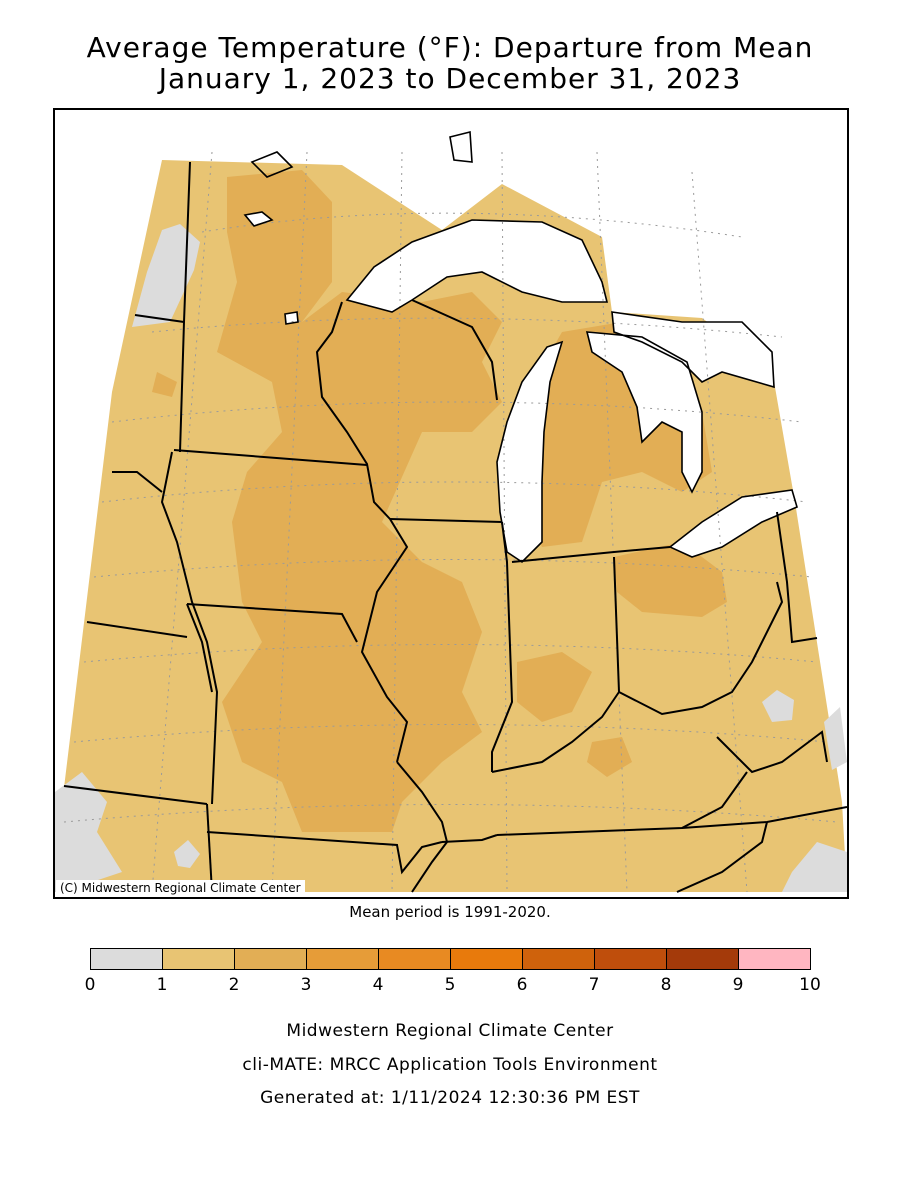 This screenshot has width=900, height=1200. What do you see at coordinates (778, 706) in the screenshot?
I see `departure-0-1-patch-wv` at bounding box center [778, 706].